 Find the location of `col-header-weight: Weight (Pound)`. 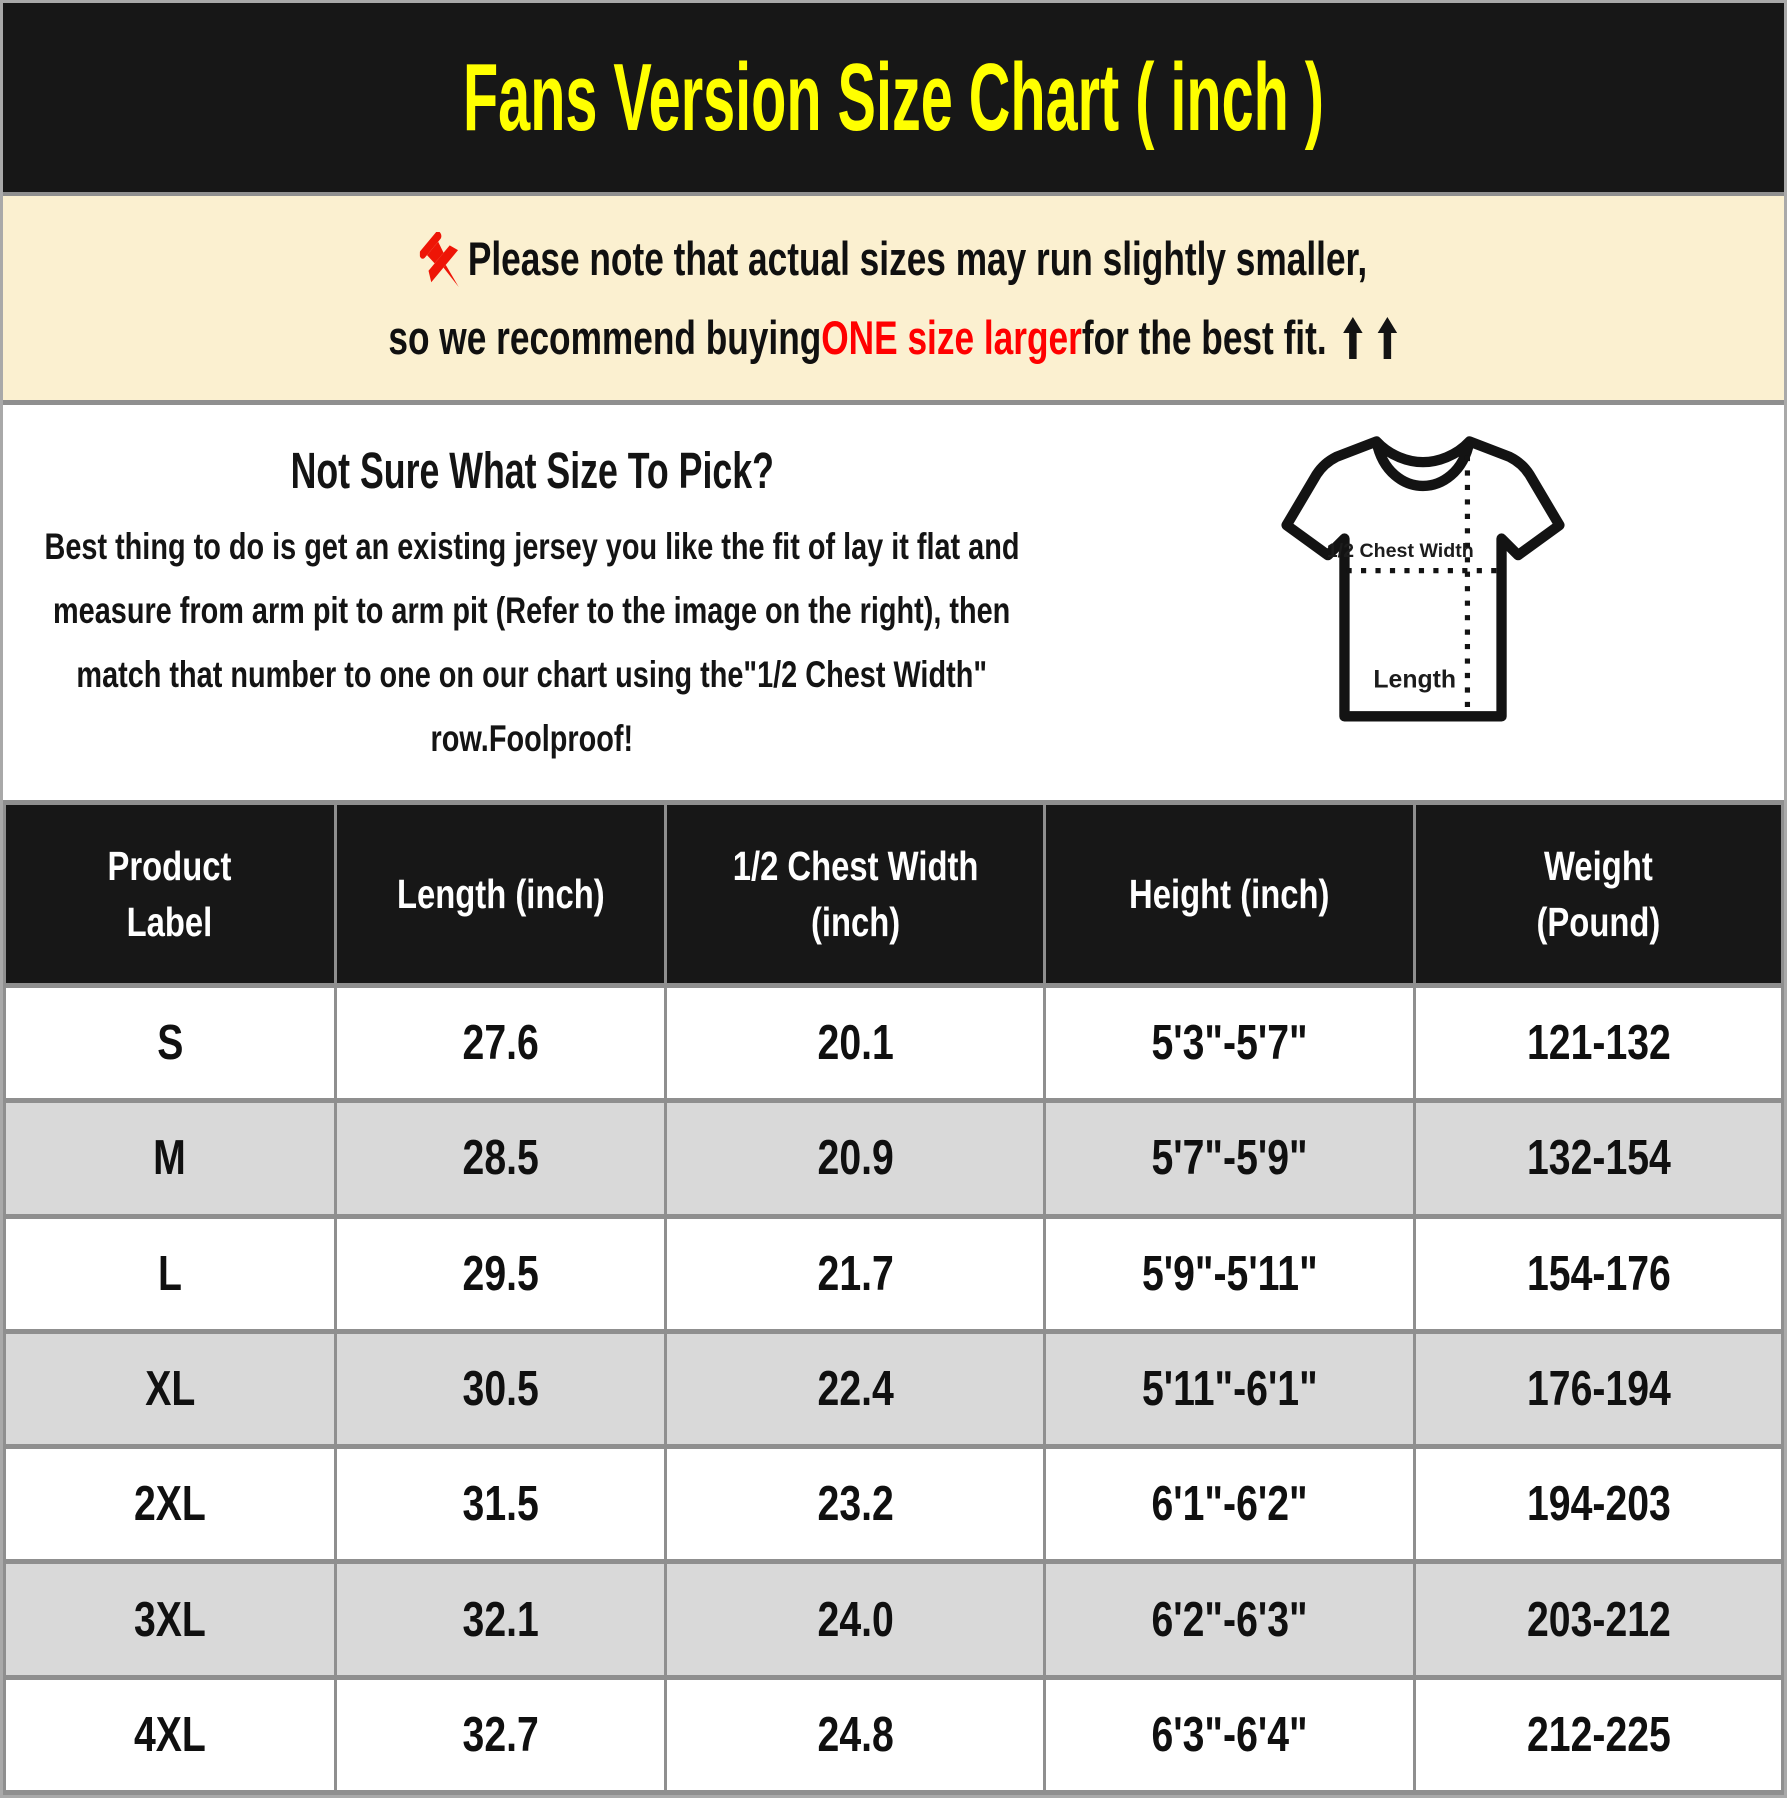

col-header-weight: Weight (Pound) is located at coordinates (1598, 894).